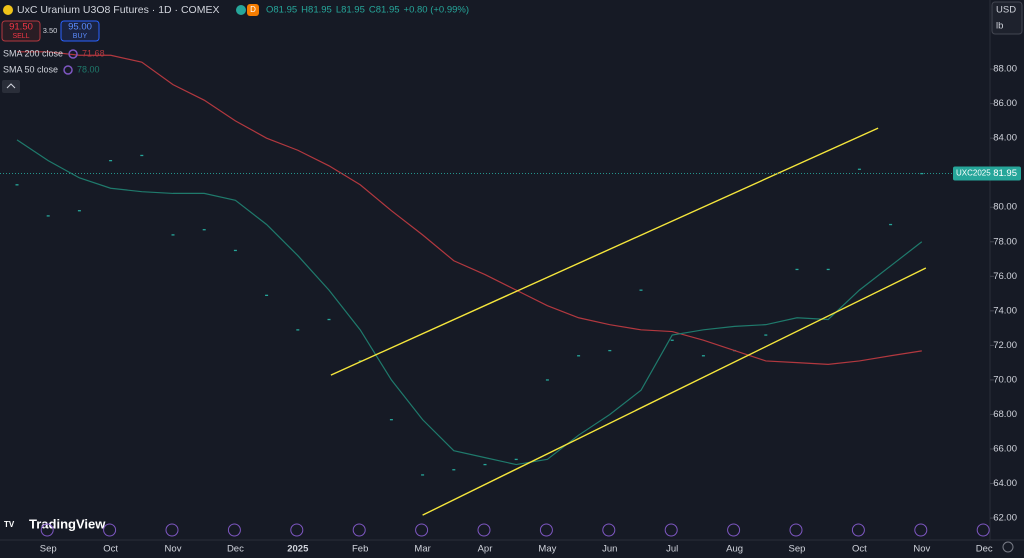  I want to click on legend-value: 71.68, so click(93, 53).